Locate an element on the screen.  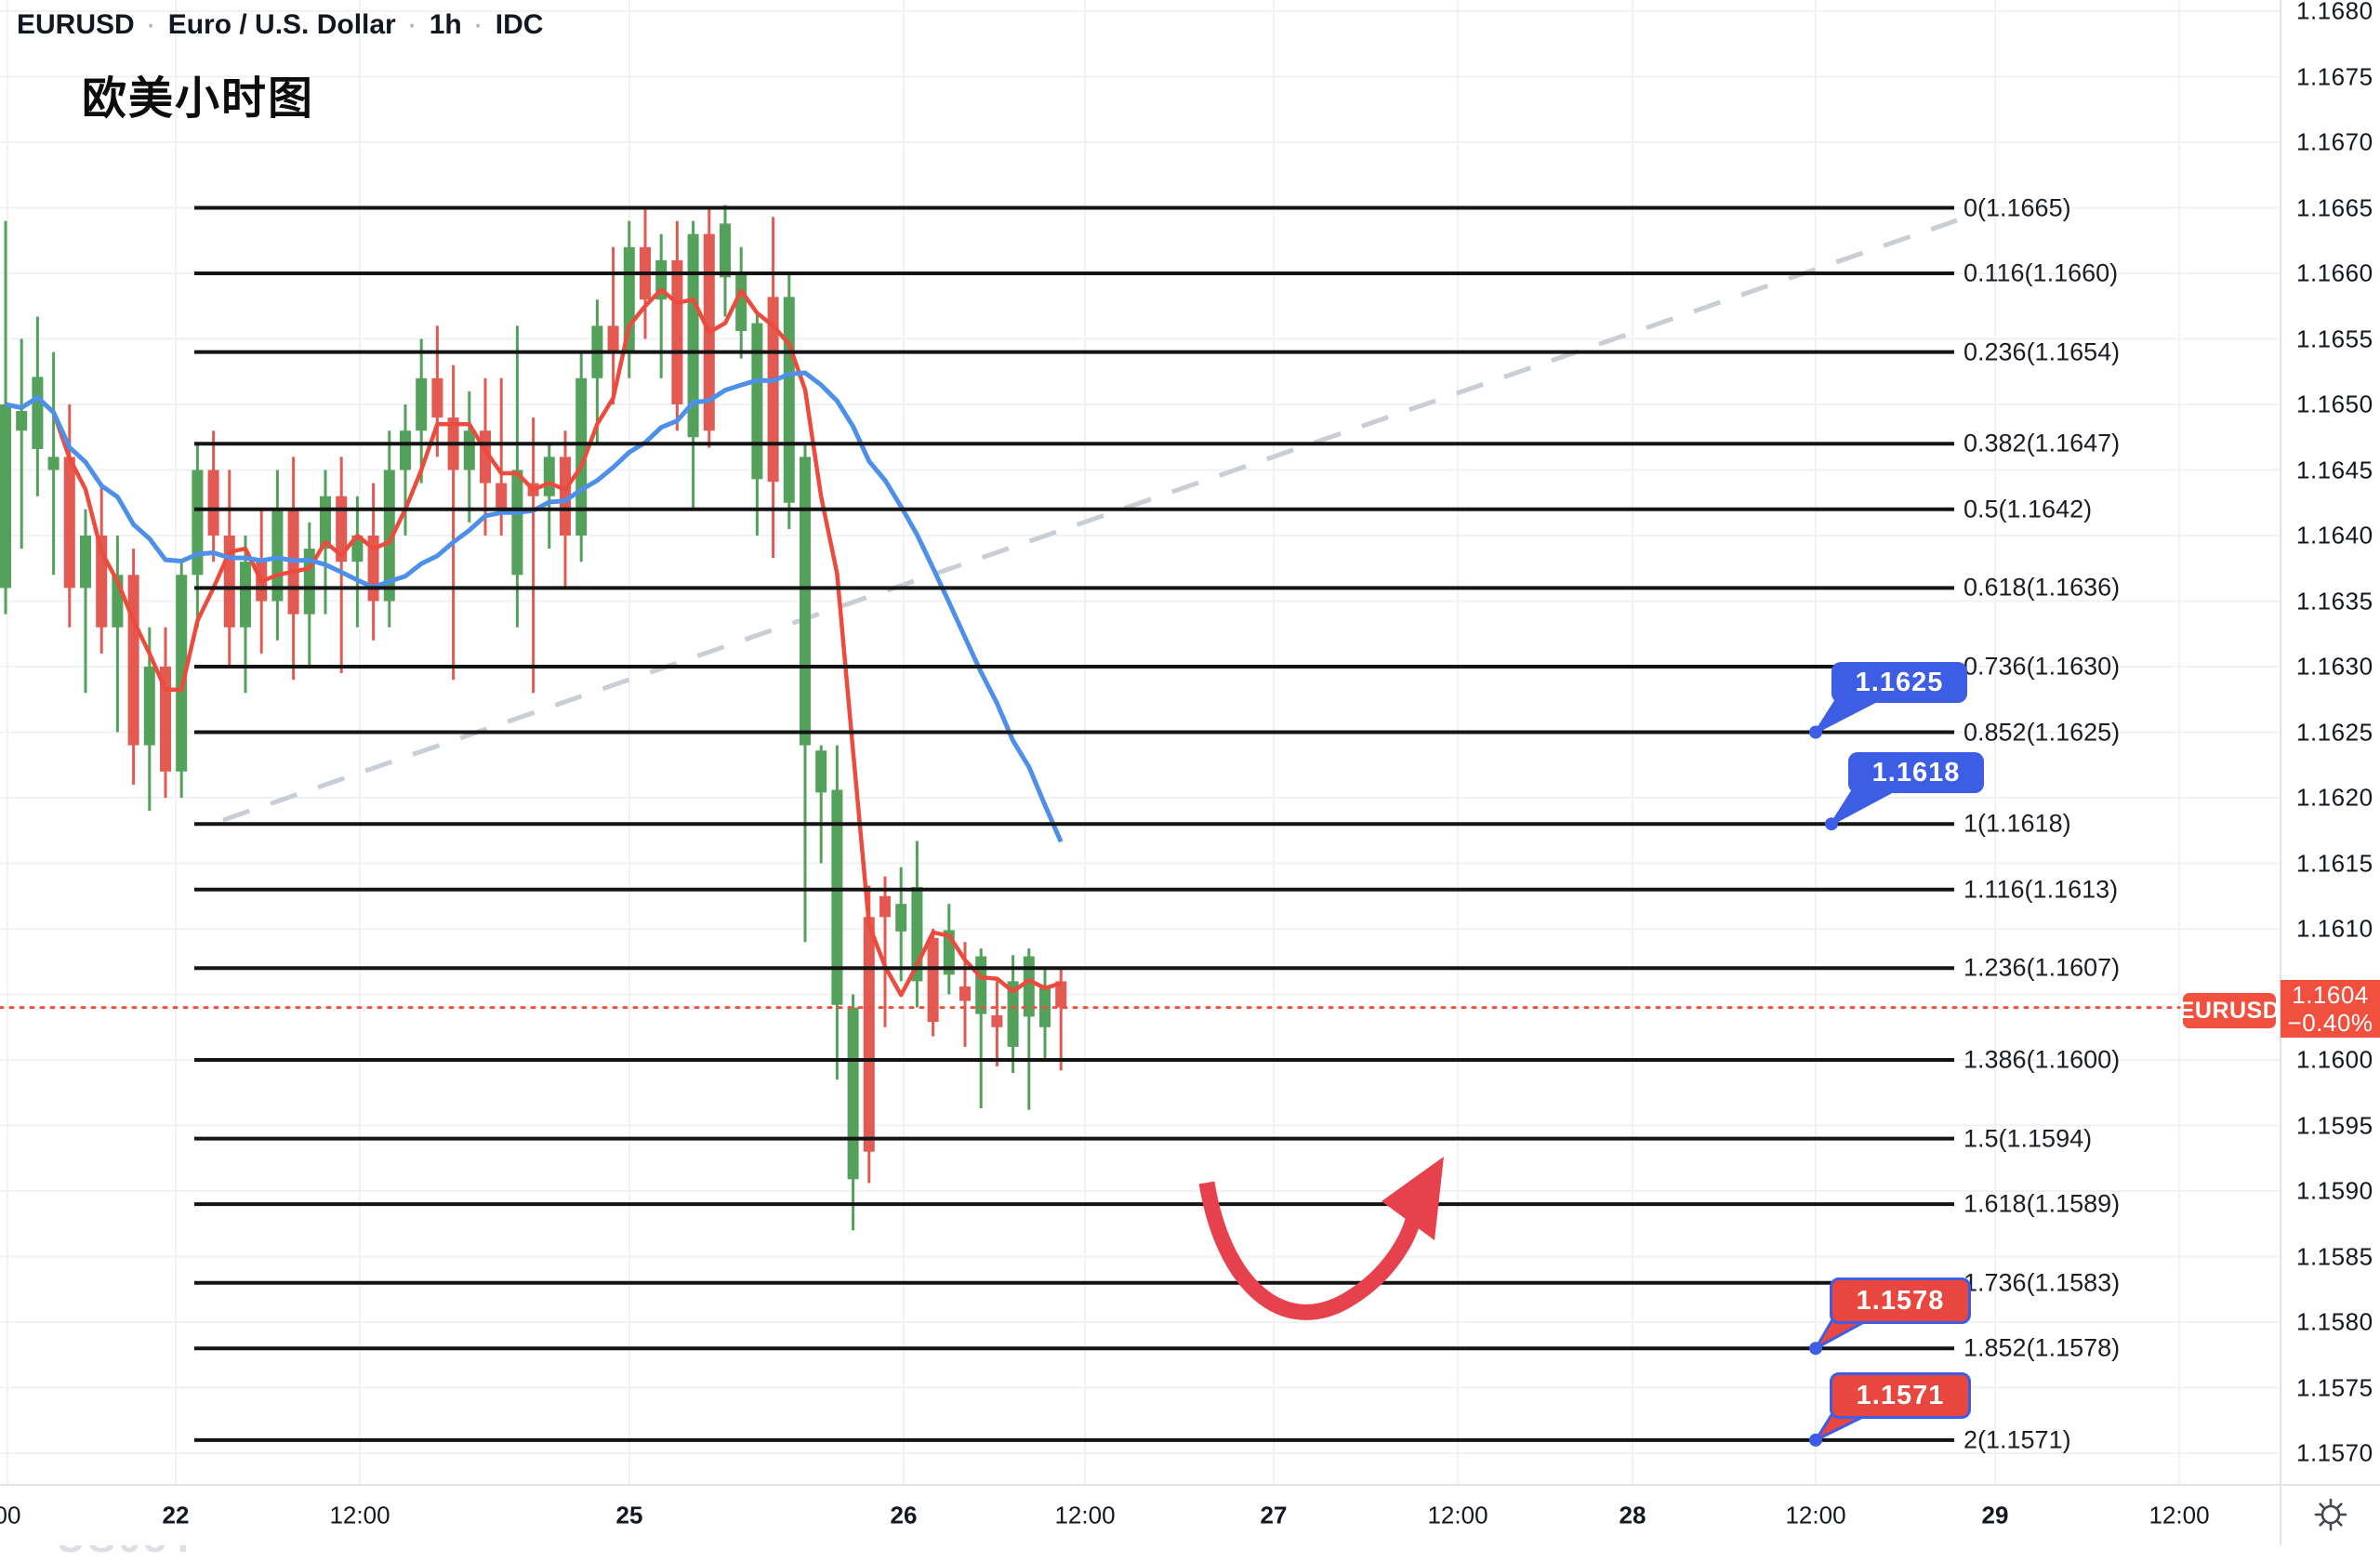
price-axis-label: 1.1655 is located at coordinates (2334, 338).